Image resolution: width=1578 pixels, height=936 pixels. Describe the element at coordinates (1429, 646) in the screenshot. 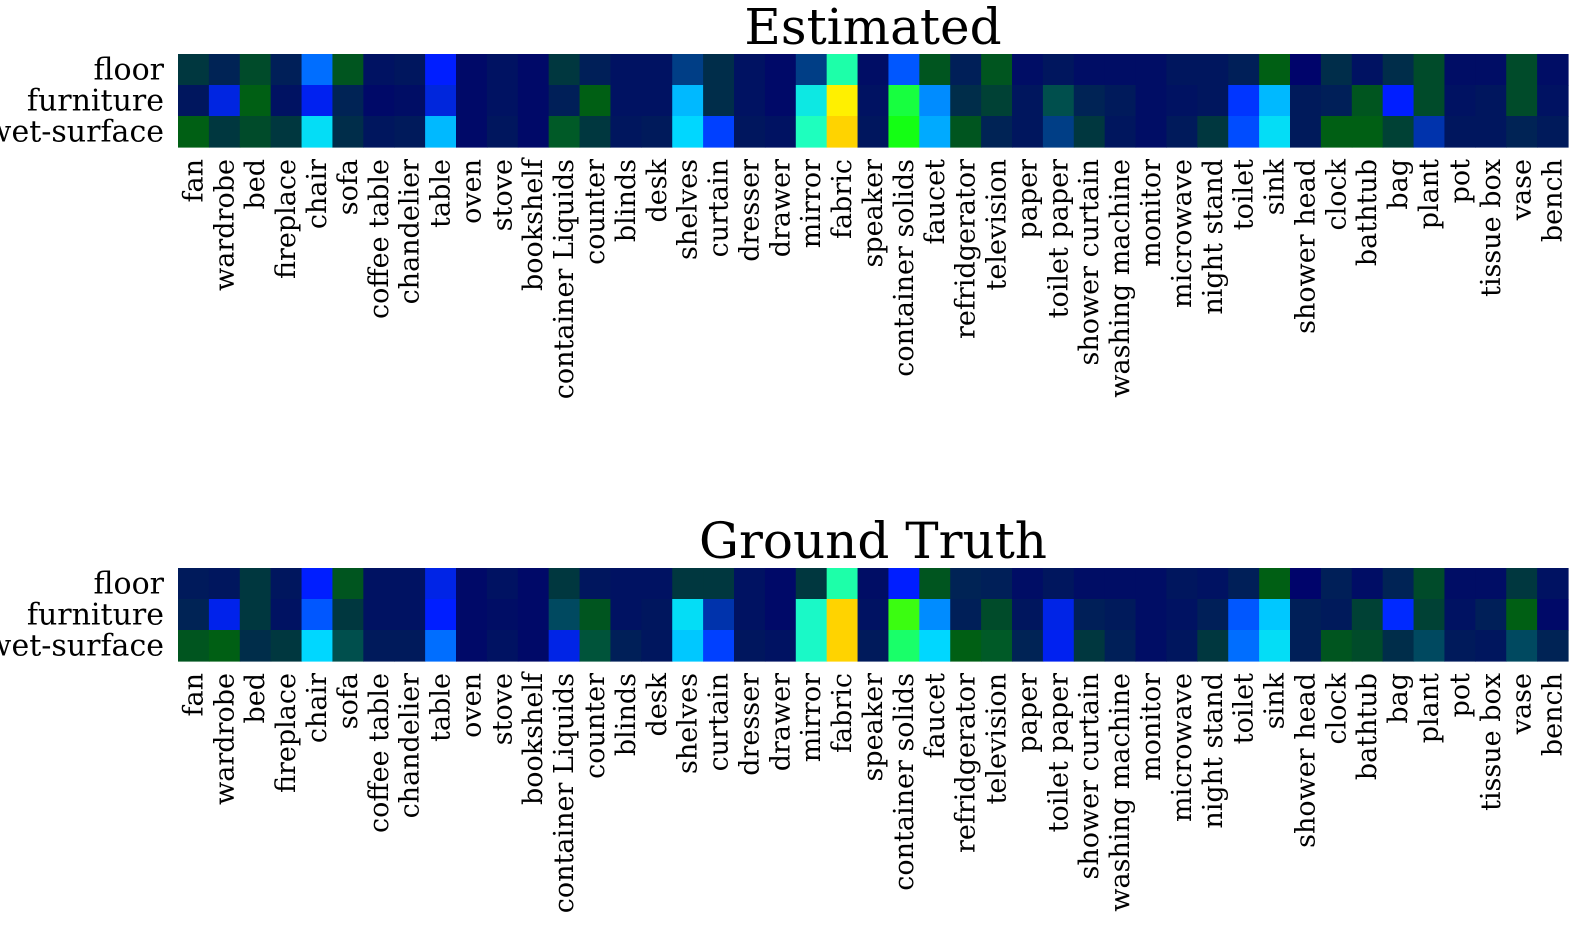

I see `heatmap-cell-wet-surface-plant` at that location.